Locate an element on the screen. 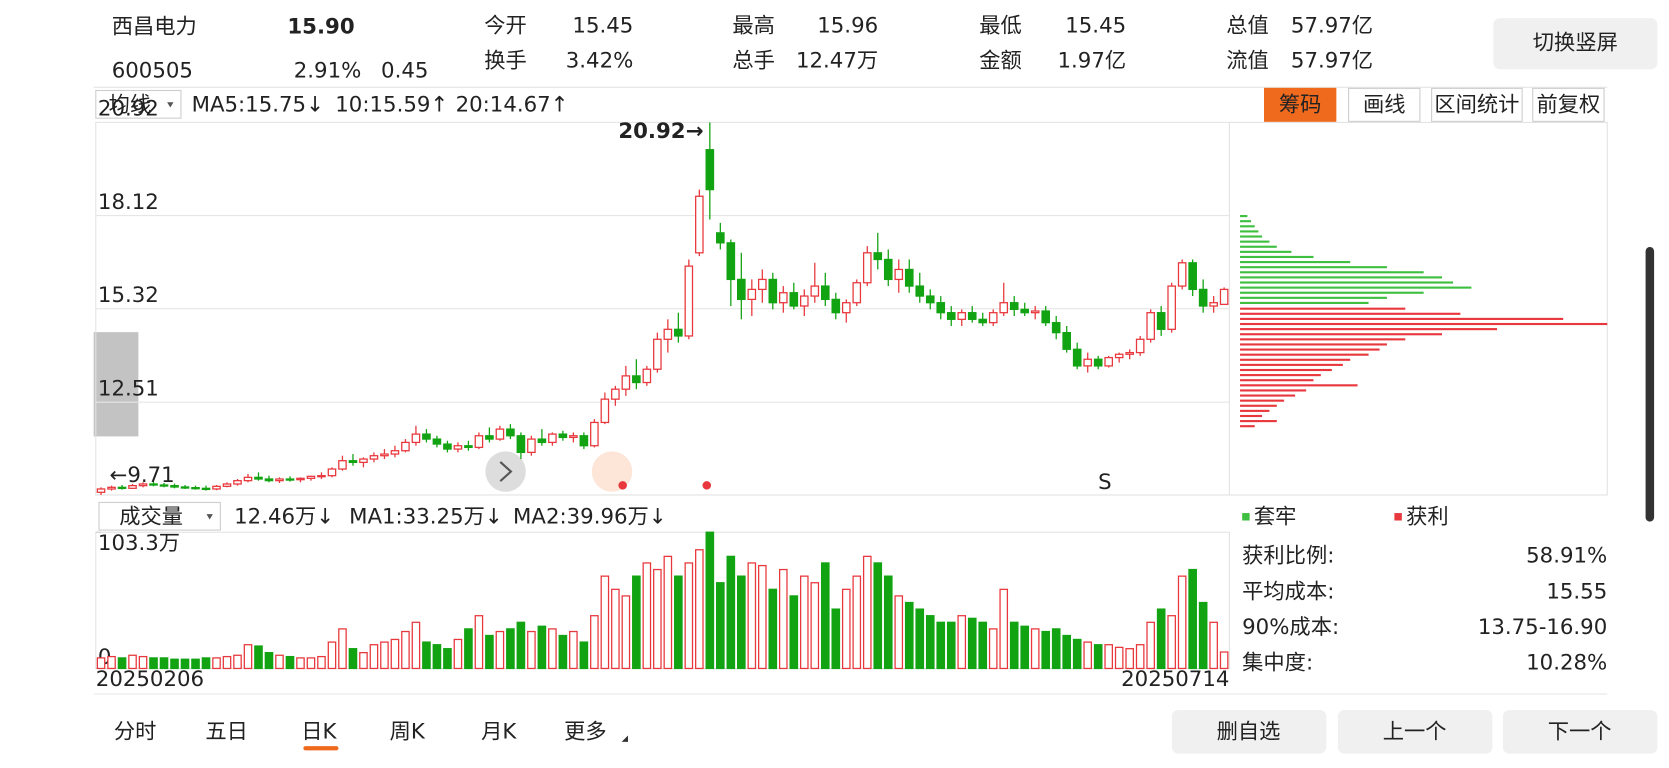 The width and height of the screenshot is (1669, 768). legend-label: 套牢 is located at coordinates (1275, 516).